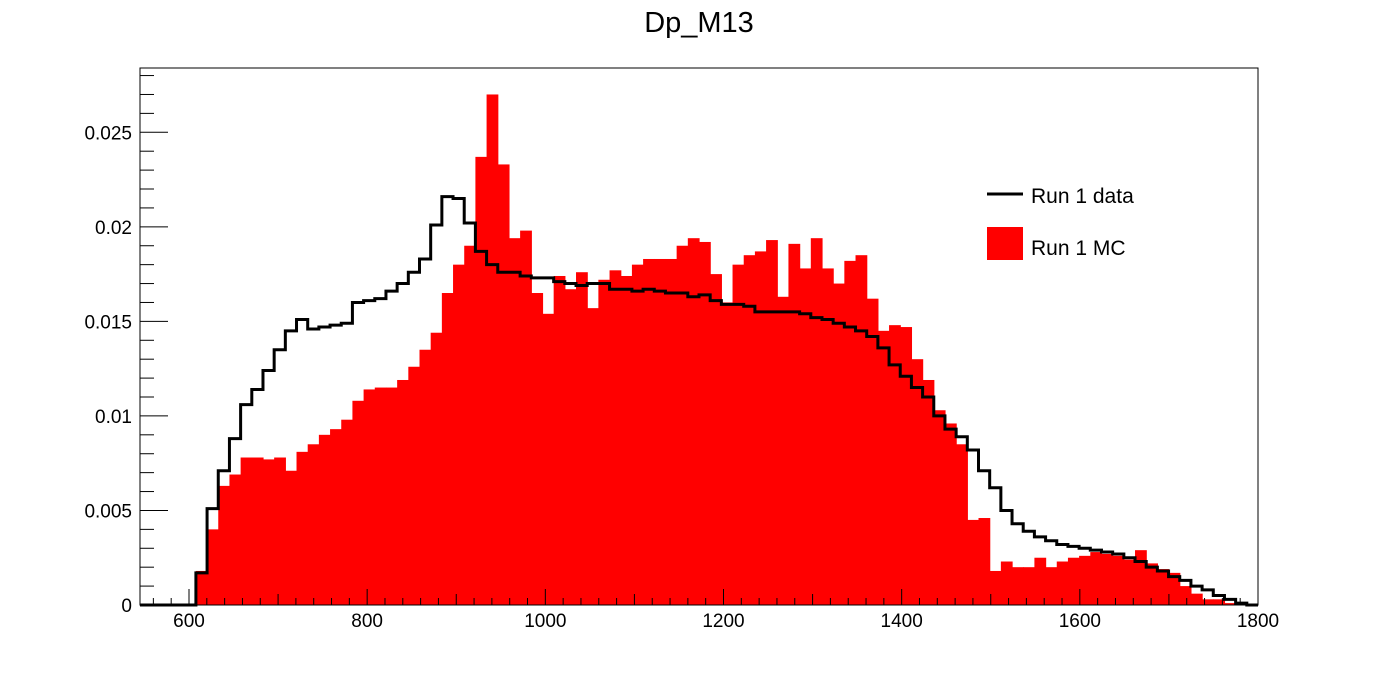 This screenshot has width=1398, height=673. I want to click on y-axis: 0 0.005 0.01 0.015 0.02 0.025, so click(126, 346).